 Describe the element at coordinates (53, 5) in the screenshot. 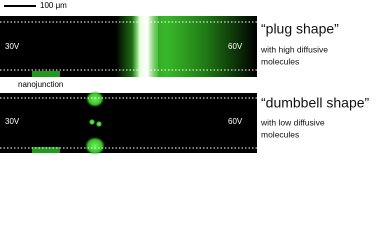

I see `scale-label: 100 μm` at that location.